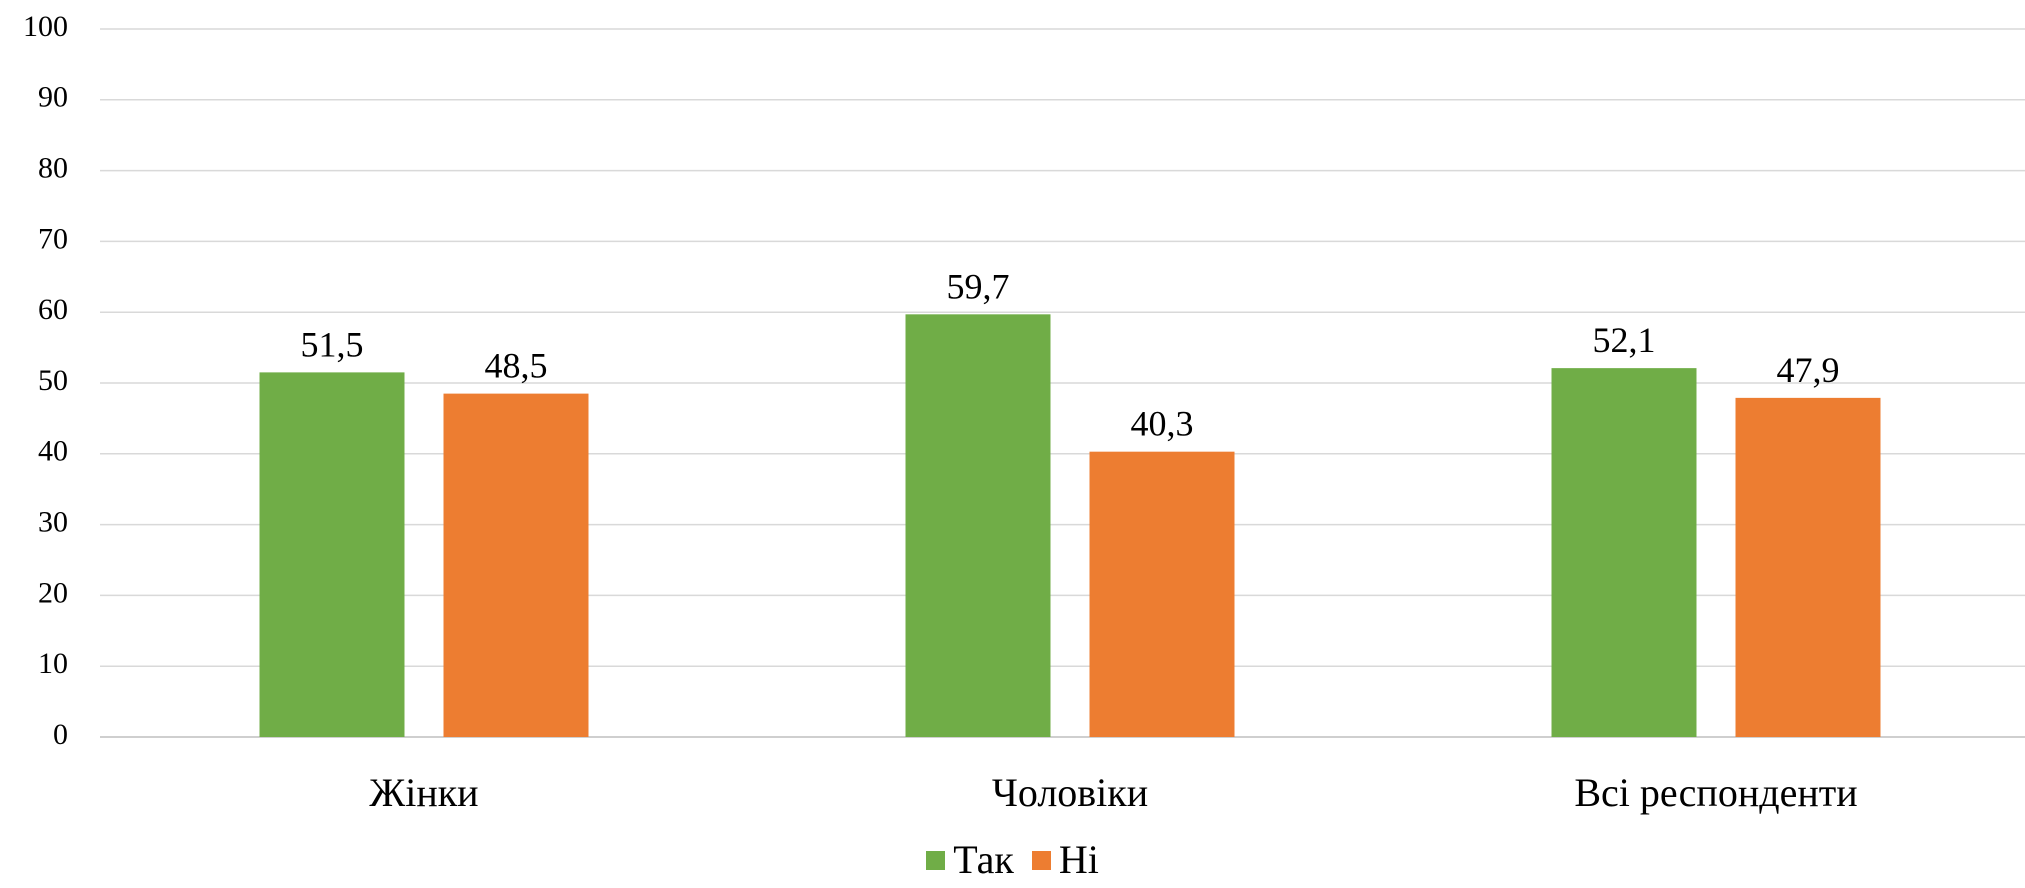 The width and height of the screenshot is (2025, 888). What do you see at coordinates (516, 366) in the screenshot?
I see `data-label: 48,5` at bounding box center [516, 366].